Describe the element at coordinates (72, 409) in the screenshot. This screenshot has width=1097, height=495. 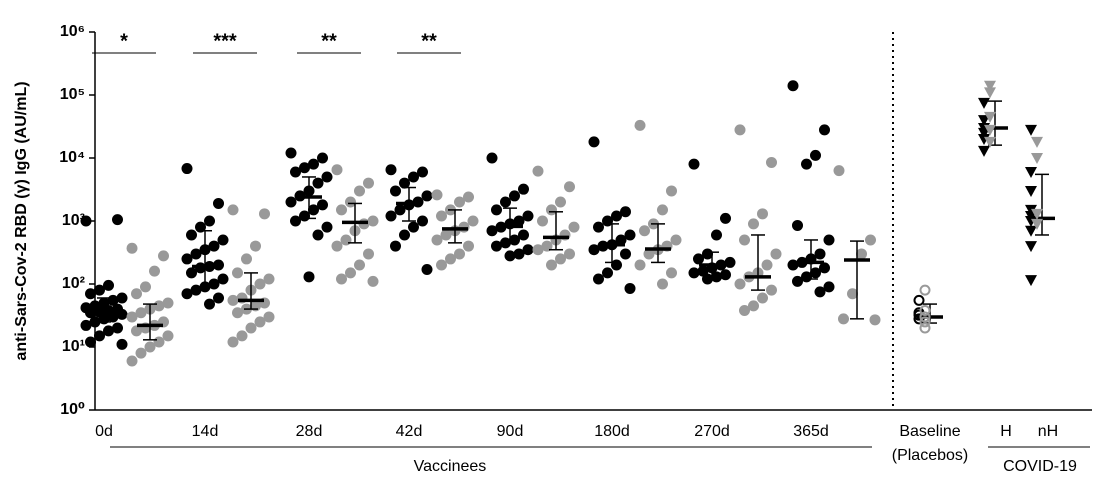
I see `y-tick-label: 10⁰` at that location.